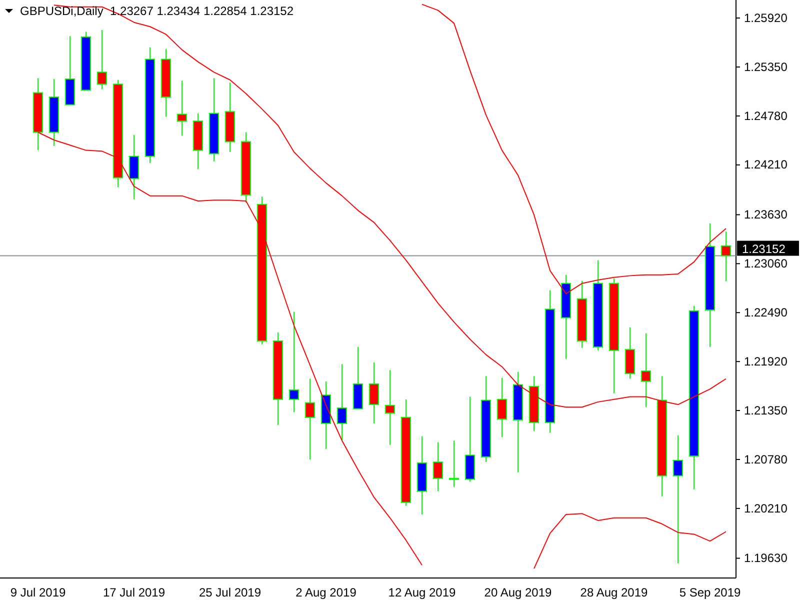 The image size is (800, 600). Describe the element at coordinates (518, 593) in the screenshot. I see `x-tick-label: 20 Aug 2019` at that location.